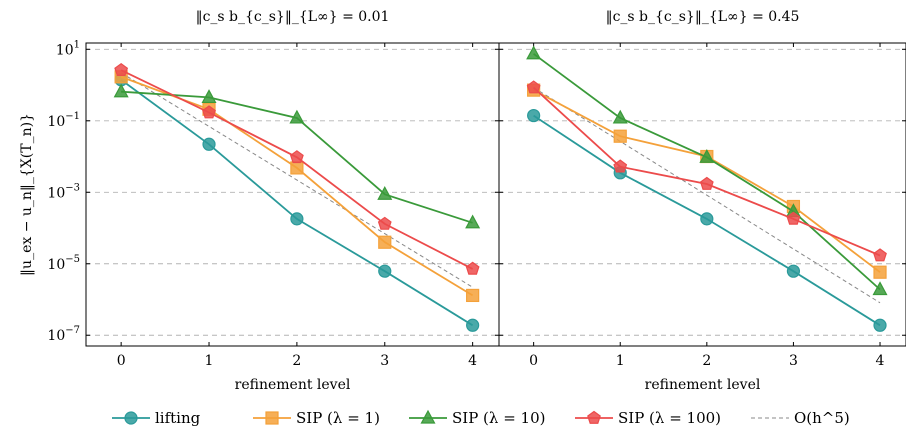  What do you see at coordinates (63, 191) in the screenshot?
I see `y-tick-label: 10⁻³` at bounding box center [63, 191].